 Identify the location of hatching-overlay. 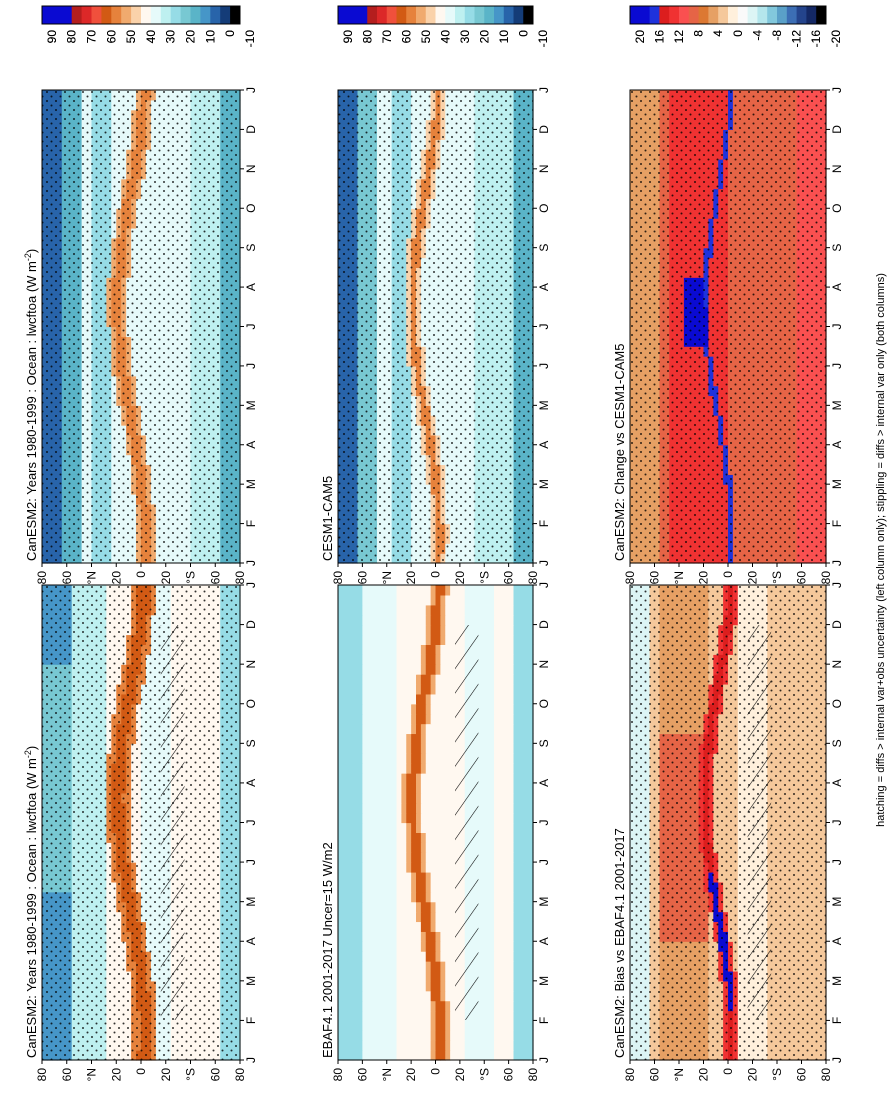
(173, 822).